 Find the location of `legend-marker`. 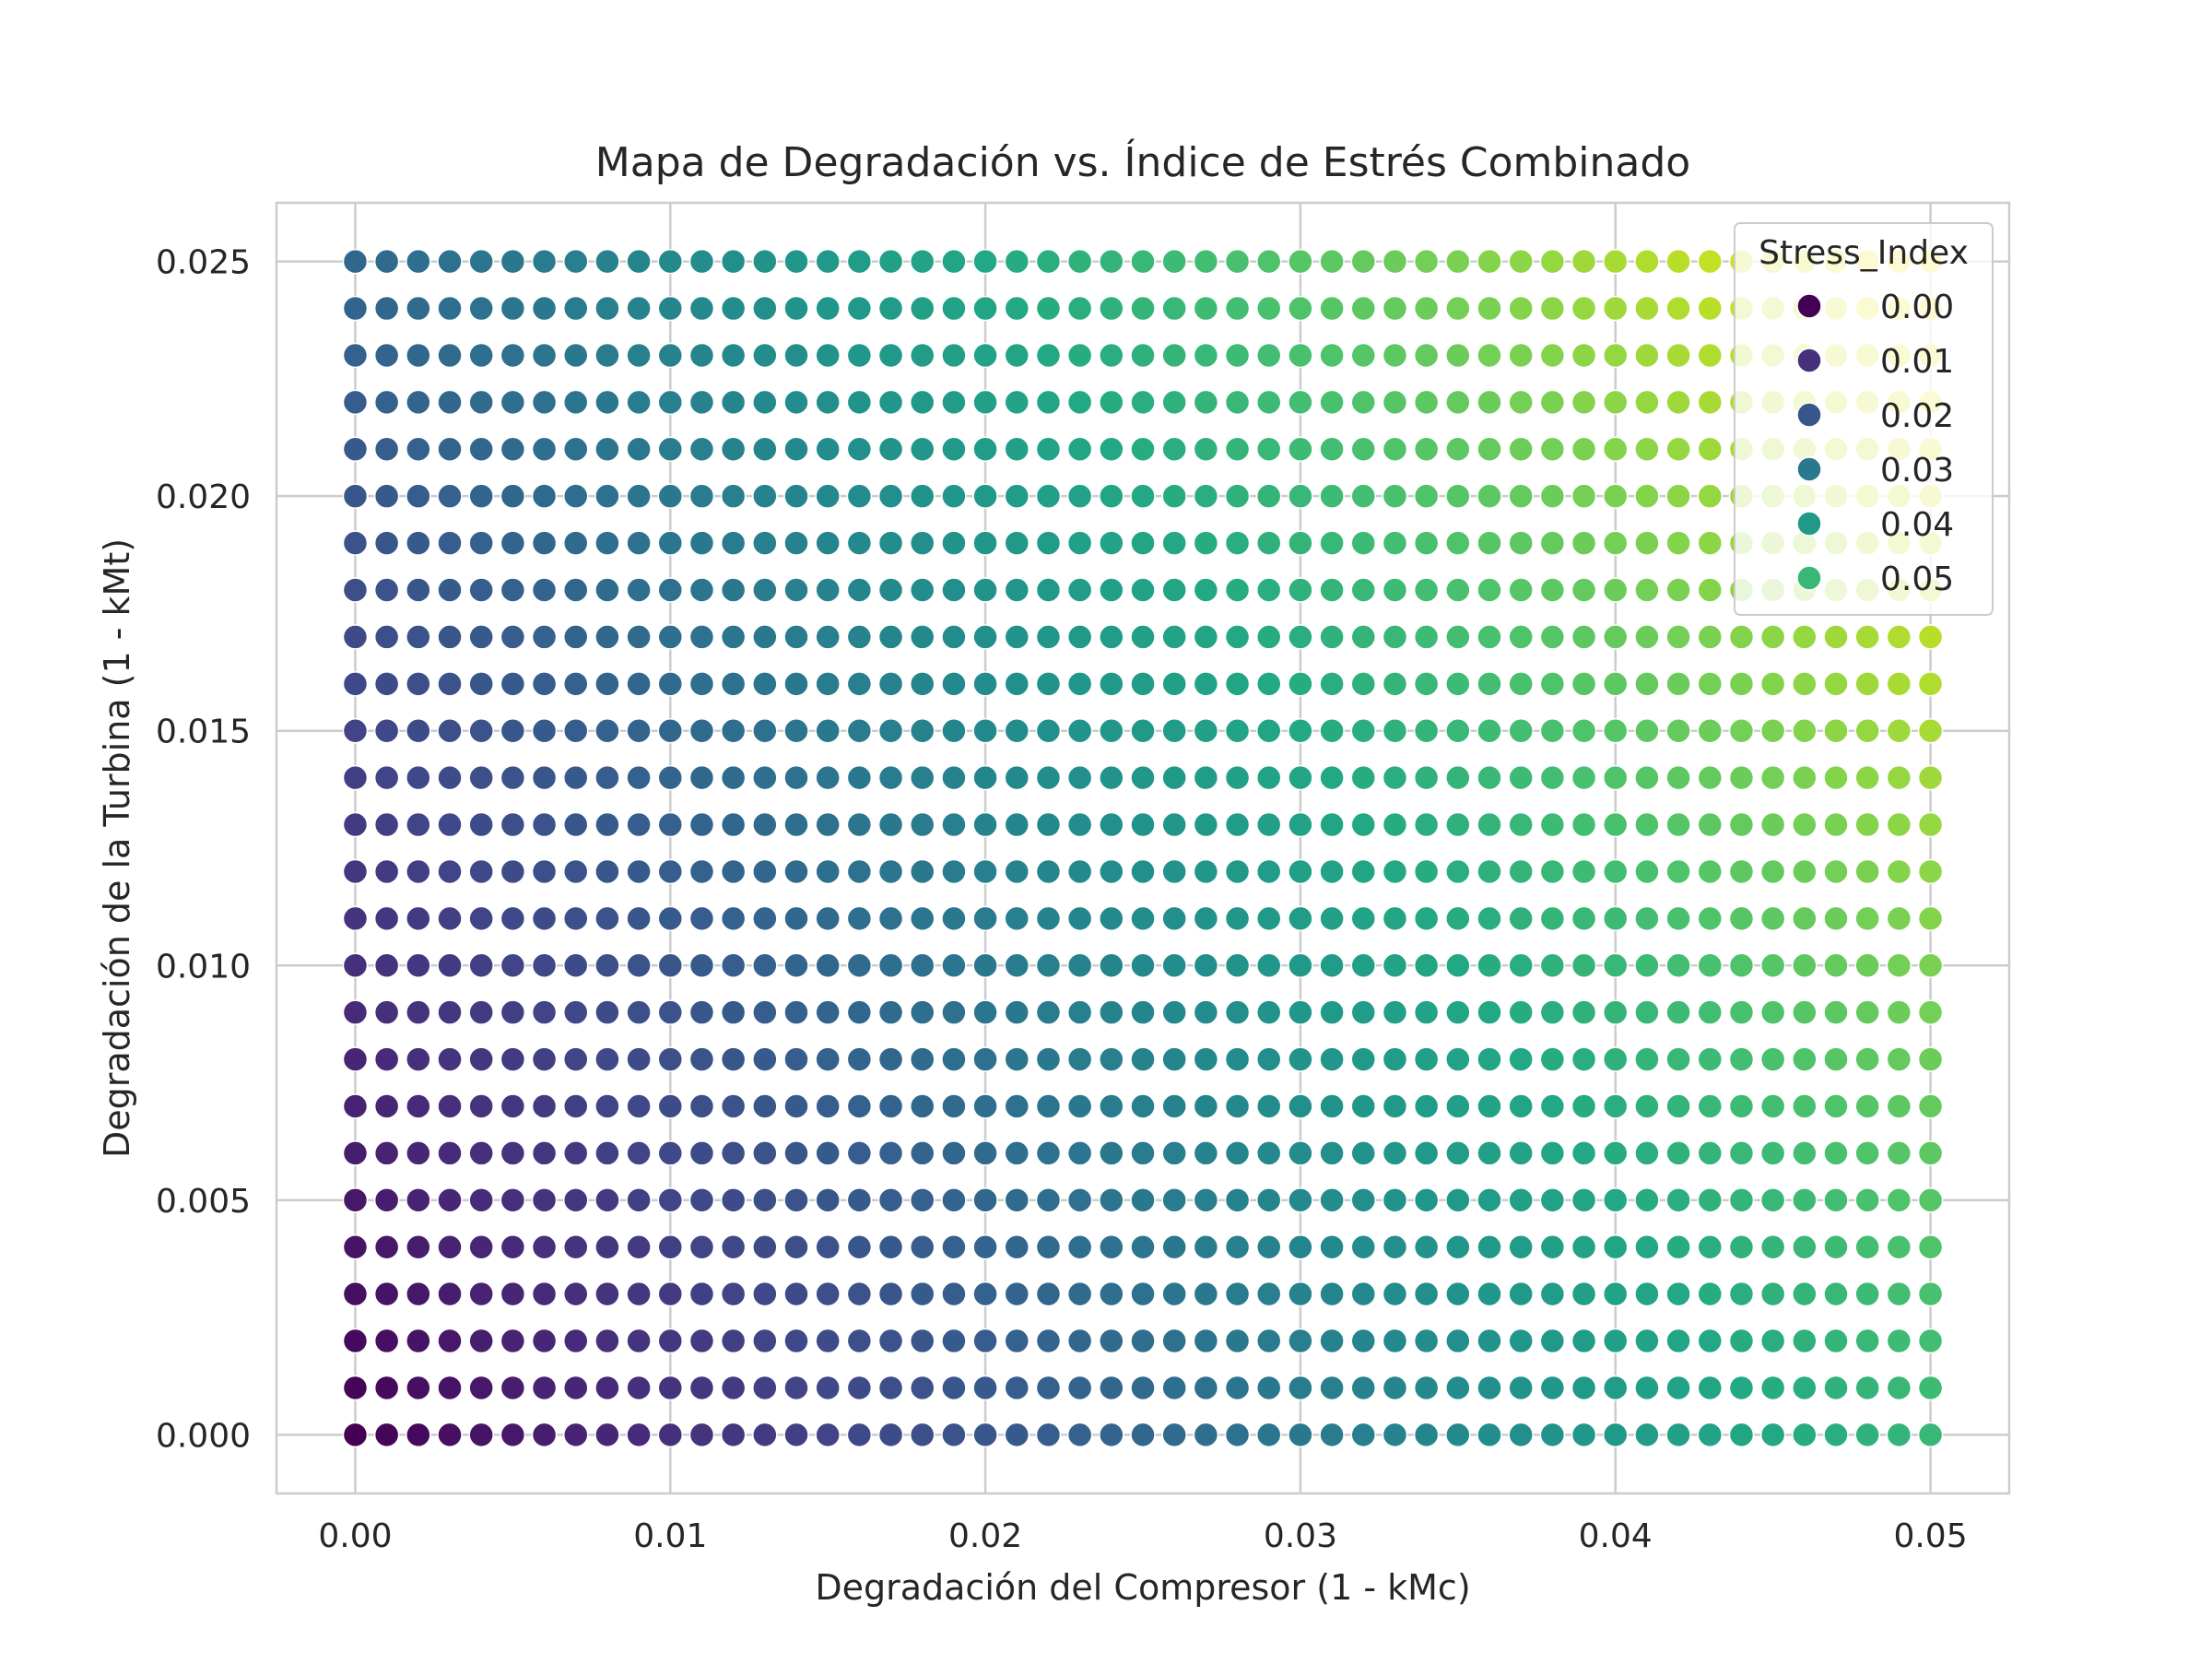

legend-marker is located at coordinates (1809, 524).